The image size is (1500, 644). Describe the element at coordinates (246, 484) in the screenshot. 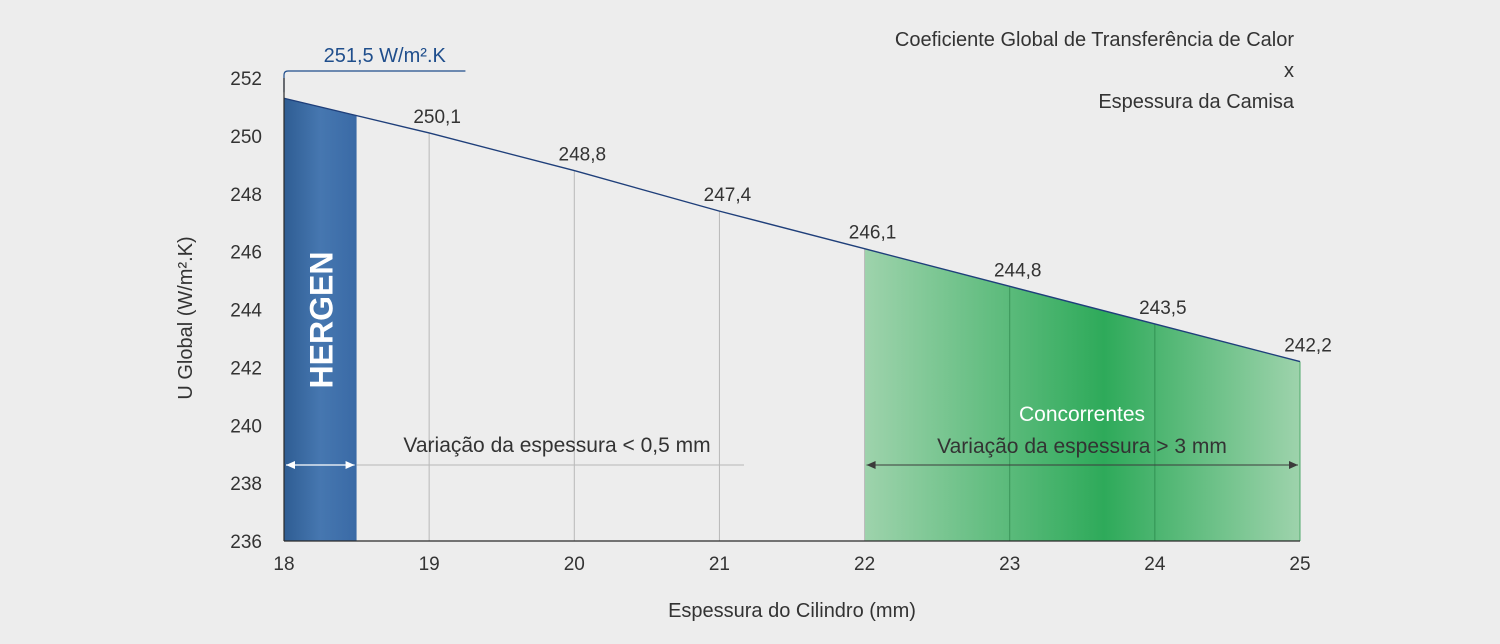

I see `y-tick-label: 238` at that location.